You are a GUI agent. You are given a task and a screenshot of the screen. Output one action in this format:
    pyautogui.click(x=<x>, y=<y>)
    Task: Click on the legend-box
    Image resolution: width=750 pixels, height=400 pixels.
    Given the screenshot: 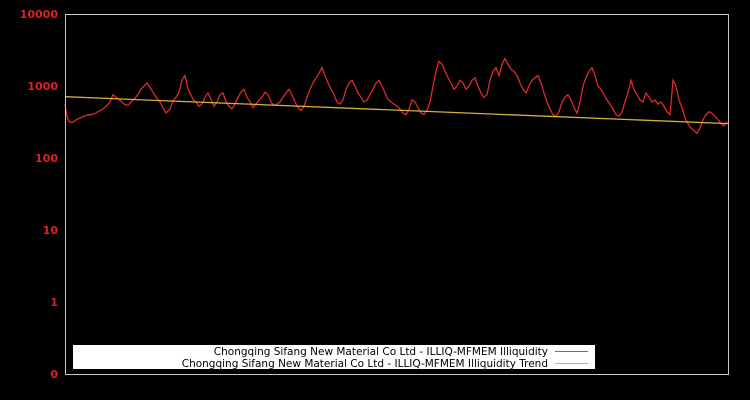 What is the action you would take?
    pyautogui.click(x=334, y=357)
    